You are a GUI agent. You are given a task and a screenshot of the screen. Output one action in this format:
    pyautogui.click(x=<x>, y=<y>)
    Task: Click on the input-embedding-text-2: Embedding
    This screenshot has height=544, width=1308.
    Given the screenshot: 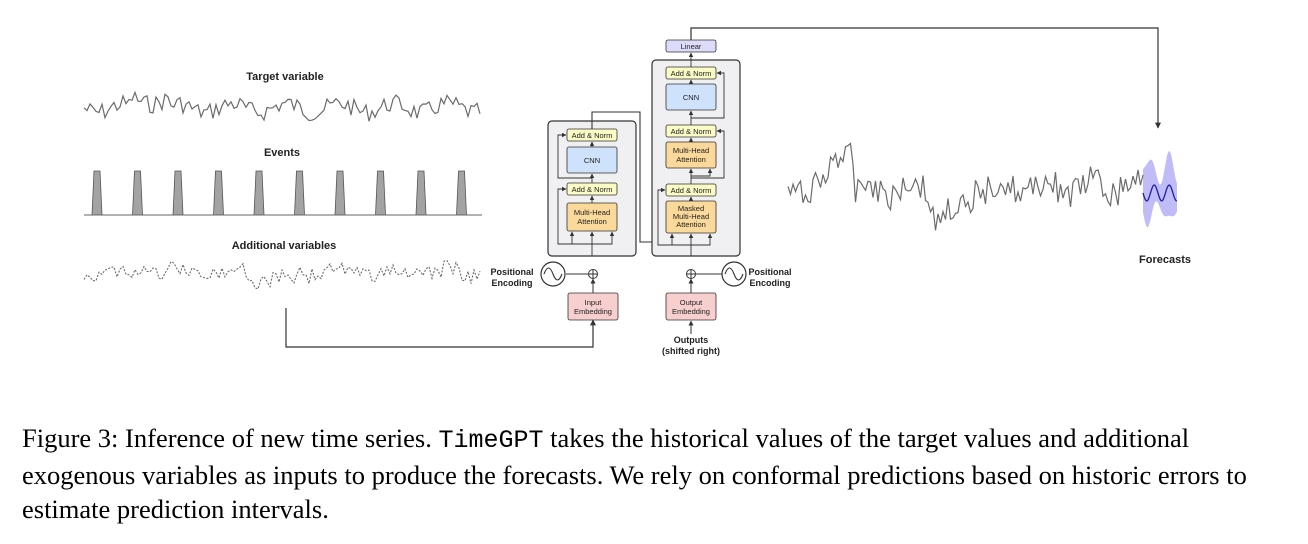 What is the action you would take?
    pyautogui.click(x=593, y=311)
    